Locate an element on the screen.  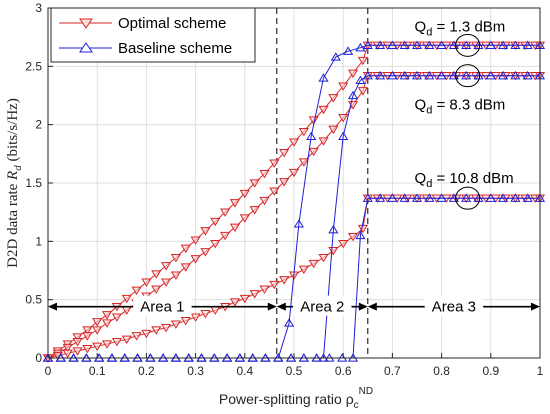
y-tick-label: 0 is located at coordinates (38, 358).